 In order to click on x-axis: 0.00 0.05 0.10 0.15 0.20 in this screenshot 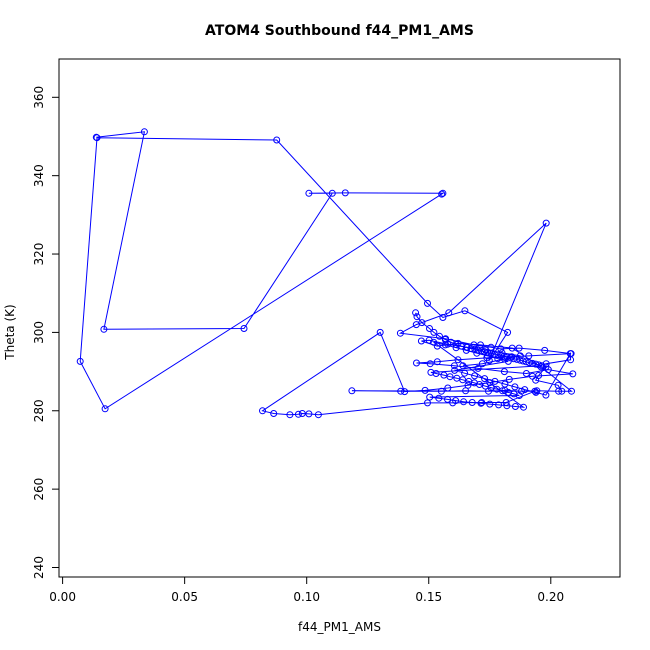, I will do `click(306, 590)`.